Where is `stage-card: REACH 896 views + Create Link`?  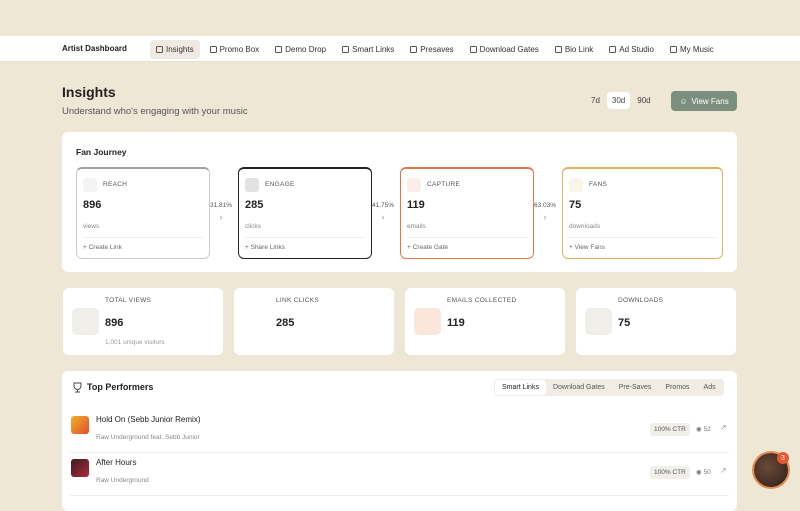 stage-card: REACH 896 views + Create Link is located at coordinates (143, 213).